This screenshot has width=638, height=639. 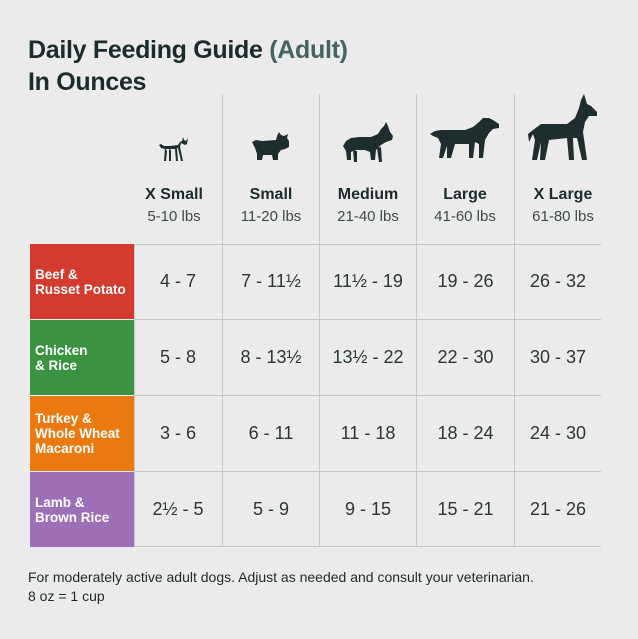 I want to click on pitbull-icon, so click(x=368, y=142).